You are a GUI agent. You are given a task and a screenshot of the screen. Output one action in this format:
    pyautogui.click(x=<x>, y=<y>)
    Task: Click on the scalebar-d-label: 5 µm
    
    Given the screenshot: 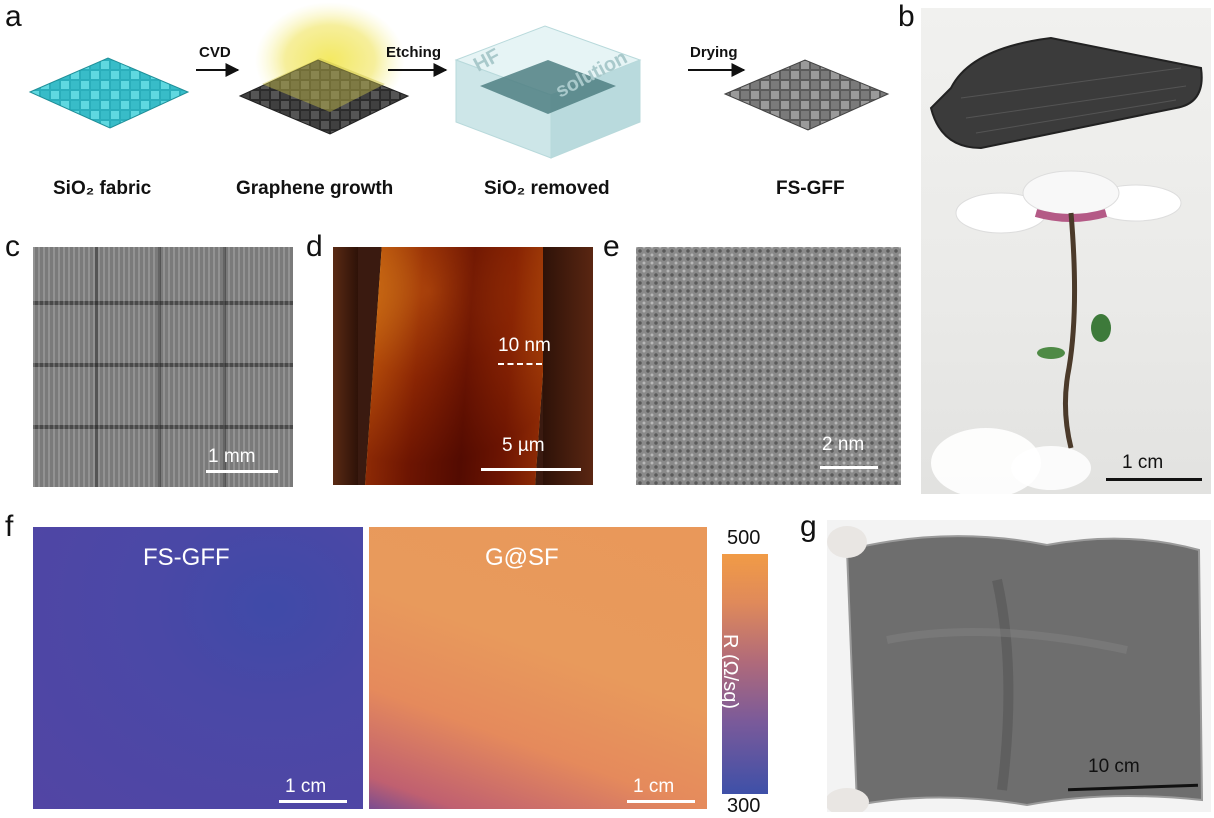 What is the action you would take?
    pyautogui.click(x=523, y=445)
    